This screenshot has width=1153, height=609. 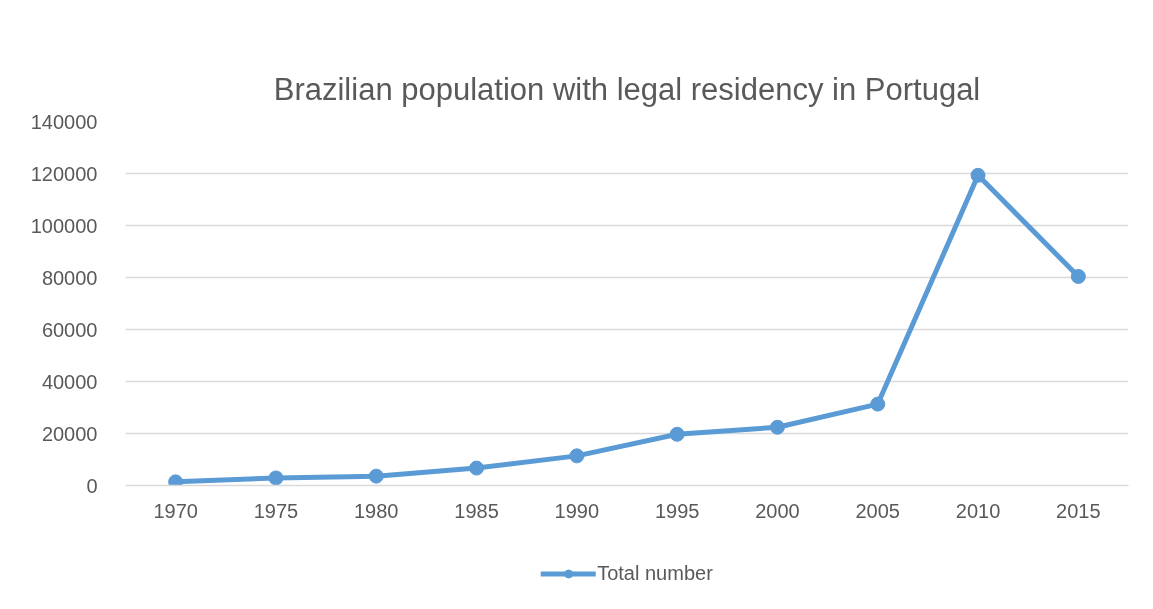 What do you see at coordinates (69, 381) in the screenshot?
I see `y-tick-label: 40000` at bounding box center [69, 381].